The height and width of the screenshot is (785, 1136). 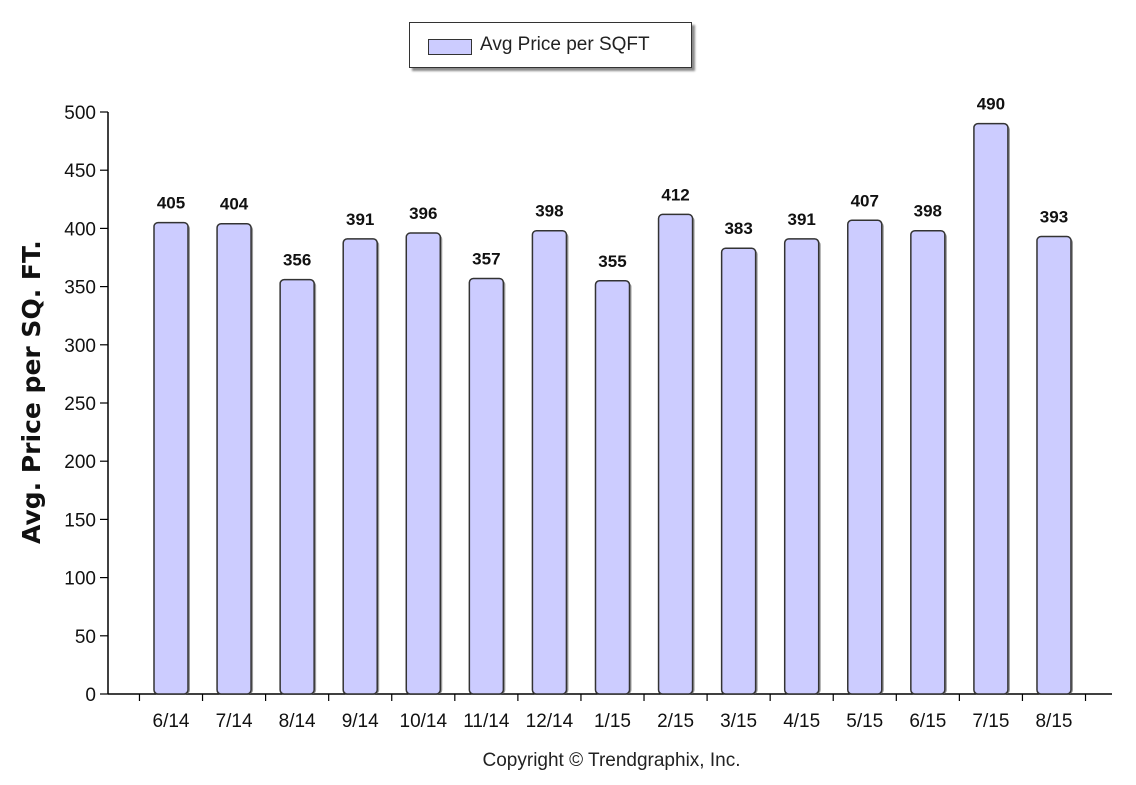 I want to click on copyright-text: Copyright © Trendgraphix, Inc., so click(x=611, y=760).